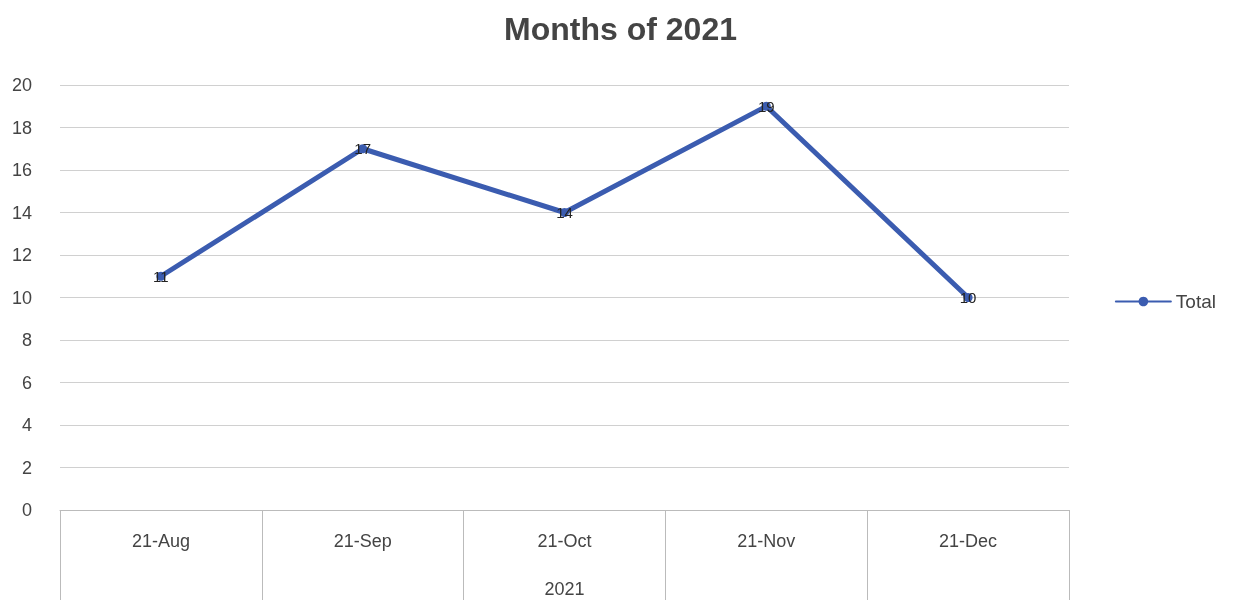  What do you see at coordinates (21, 212) in the screenshot?
I see `y-tick-label: 14` at bounding box center [21, 212].